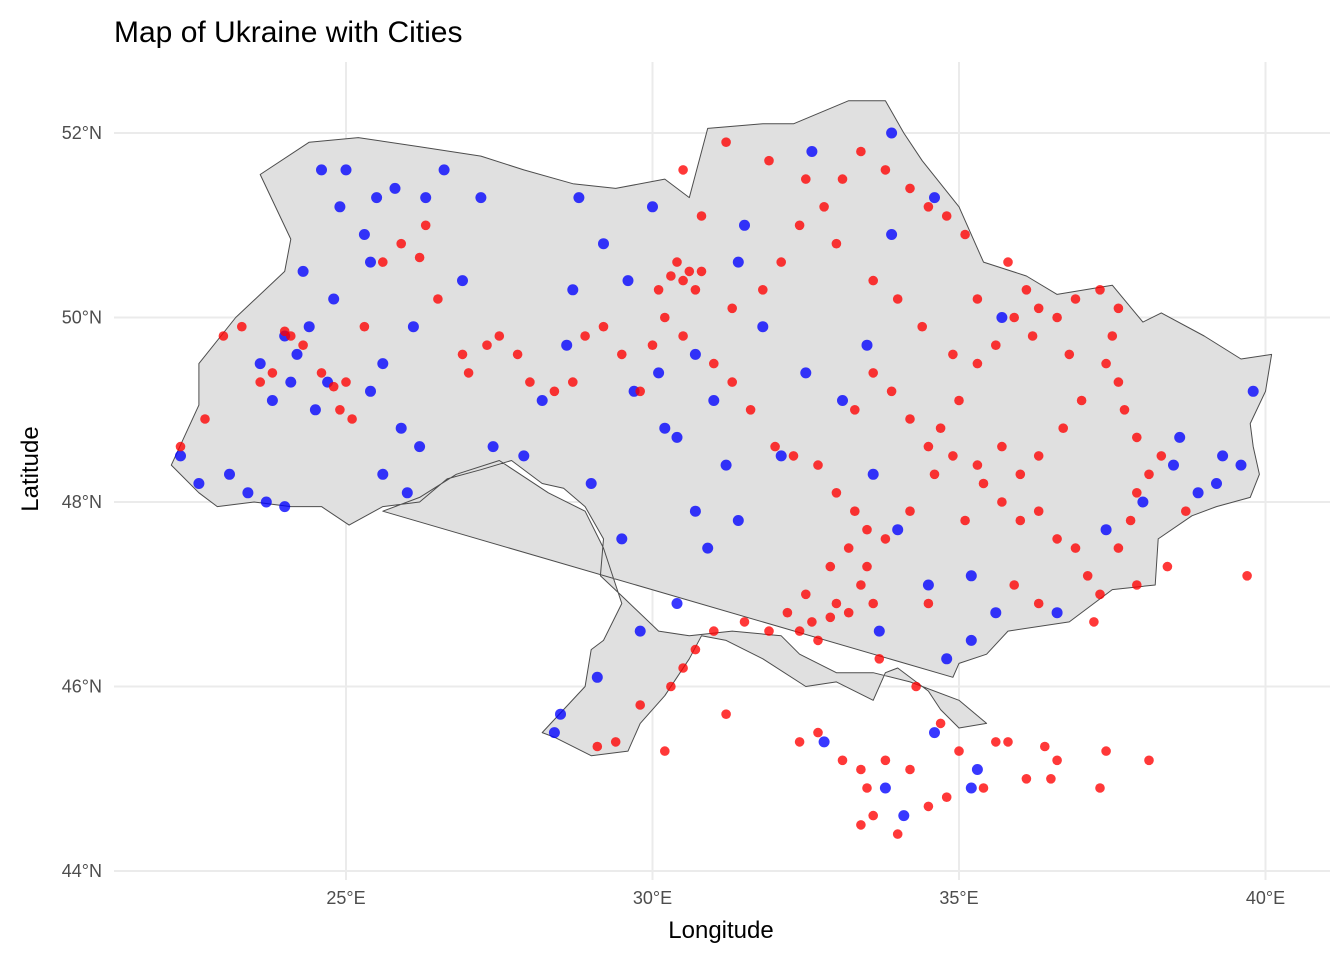 The height and width of the screenshot is (960, 1344). I want to click on x-tick-label: 40°E, so click(1265, 898).